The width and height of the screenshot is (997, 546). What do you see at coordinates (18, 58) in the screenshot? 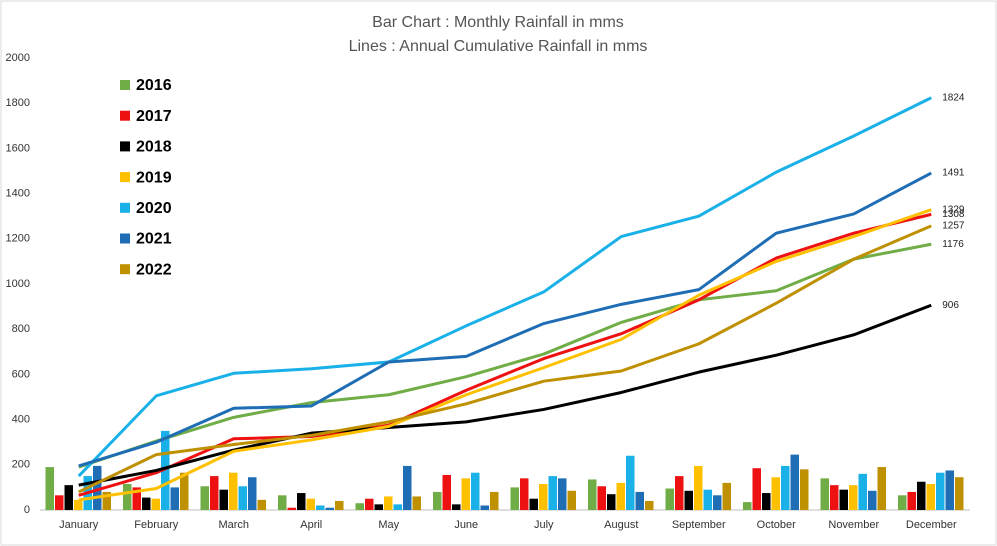
I see `y-tick-label: 2000` at bounding box center [18, 58].